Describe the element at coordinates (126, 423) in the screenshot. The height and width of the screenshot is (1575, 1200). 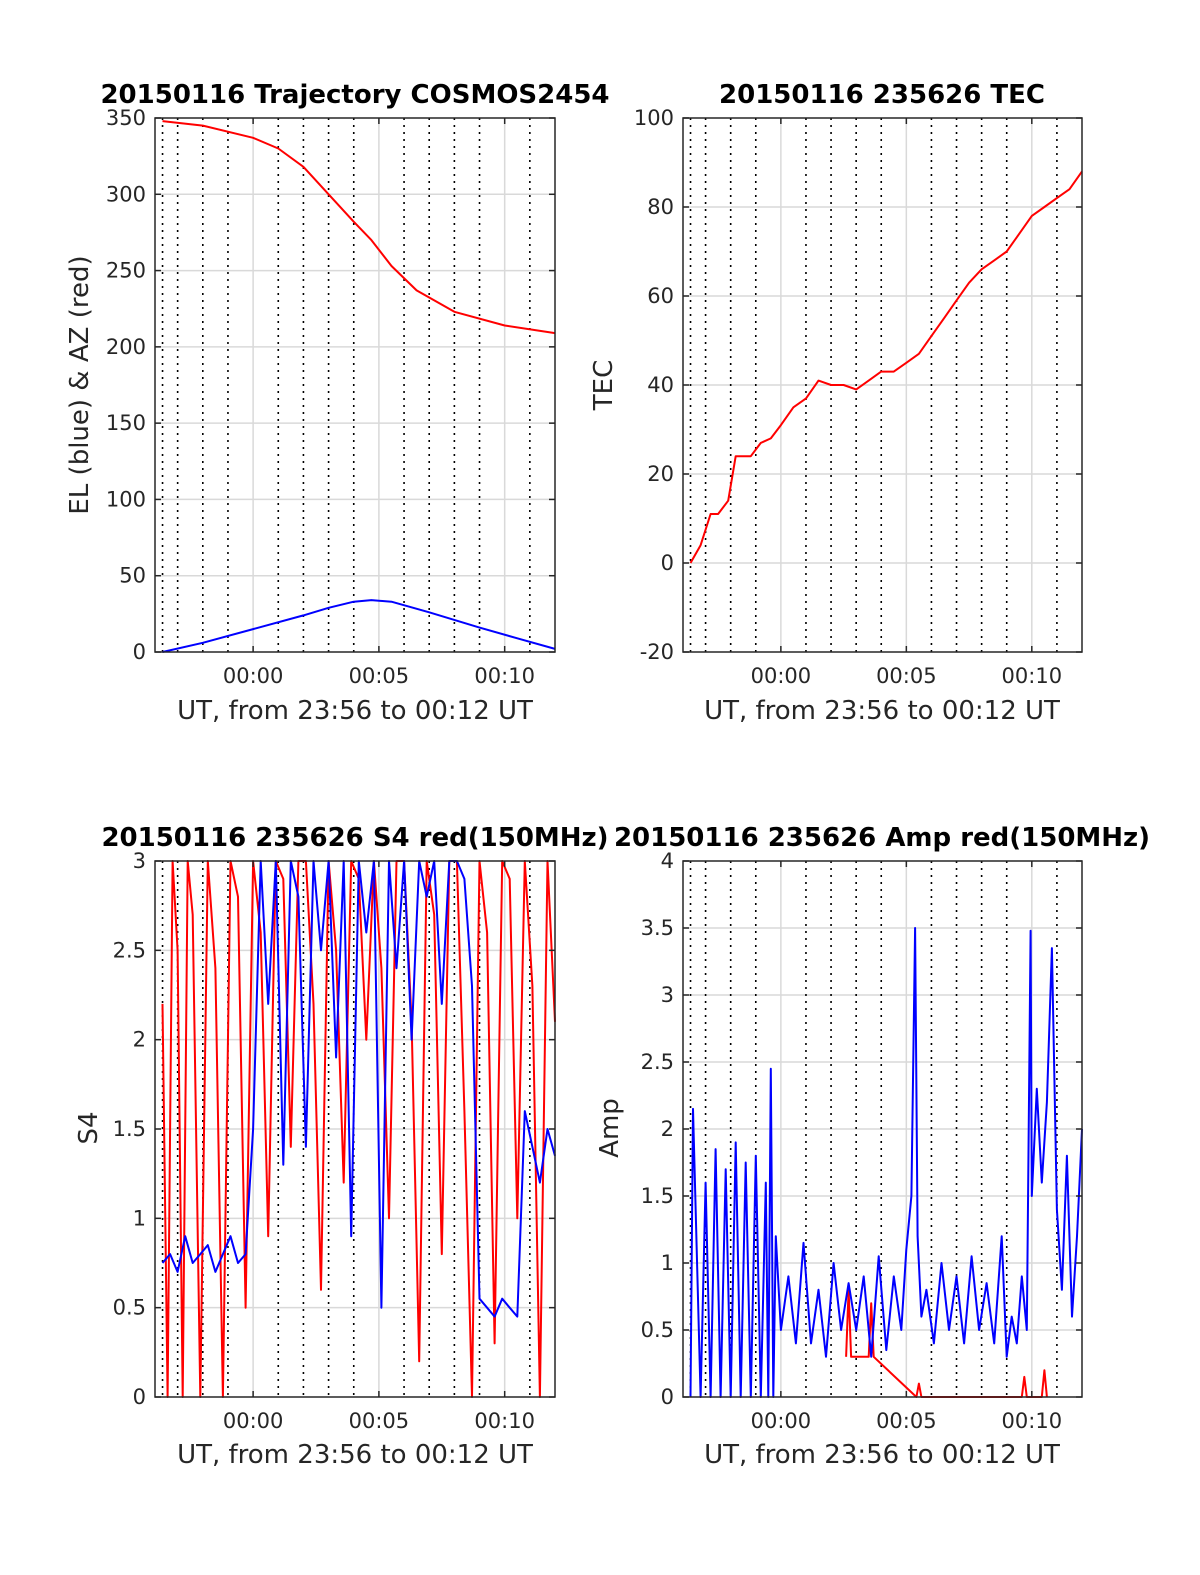
I see `trajectory-ytick-label: 150` at that location.